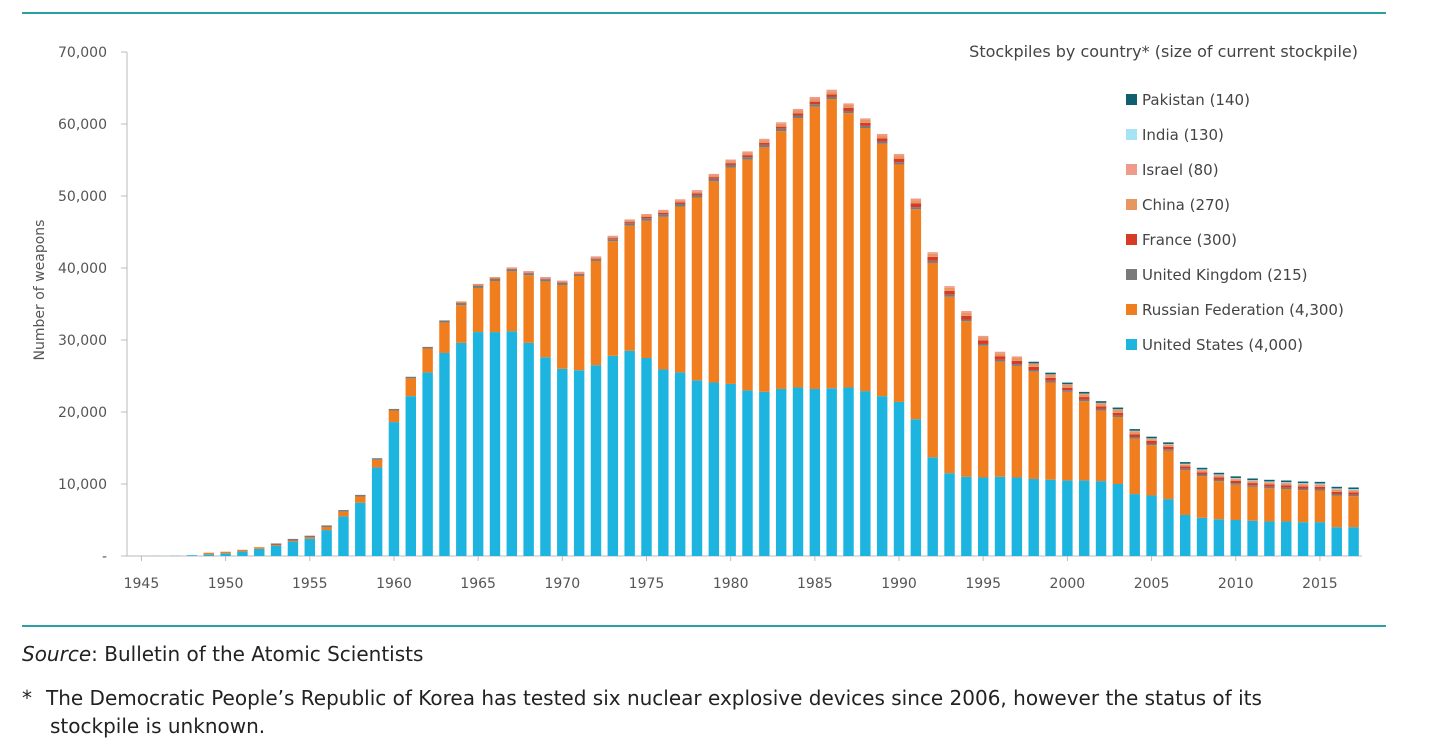 The height and width of the screenshot is (750, 1443). Describe the element at coordinates (82, 485) in the screenshot. I see `y-tick-label: 10,000` at that location.